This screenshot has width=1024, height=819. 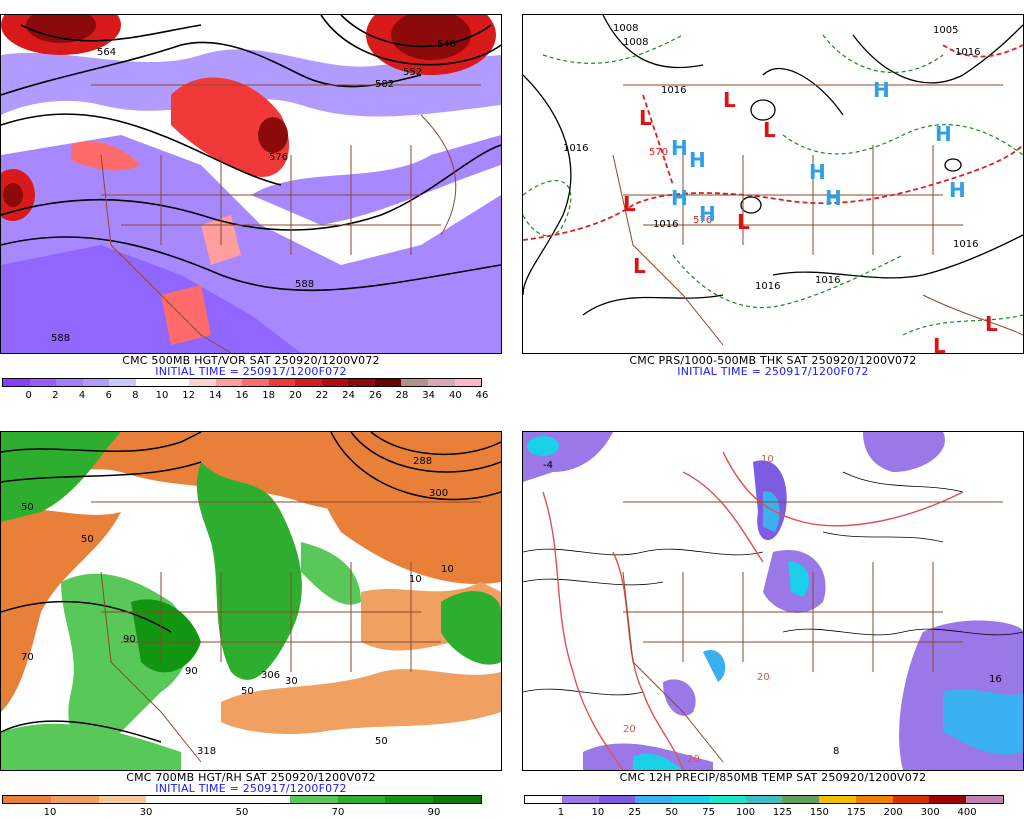 What do you see at coordinates (422, 461) in the screenshot?
I see `contour-label: 288` at bounding box center [422, 461].